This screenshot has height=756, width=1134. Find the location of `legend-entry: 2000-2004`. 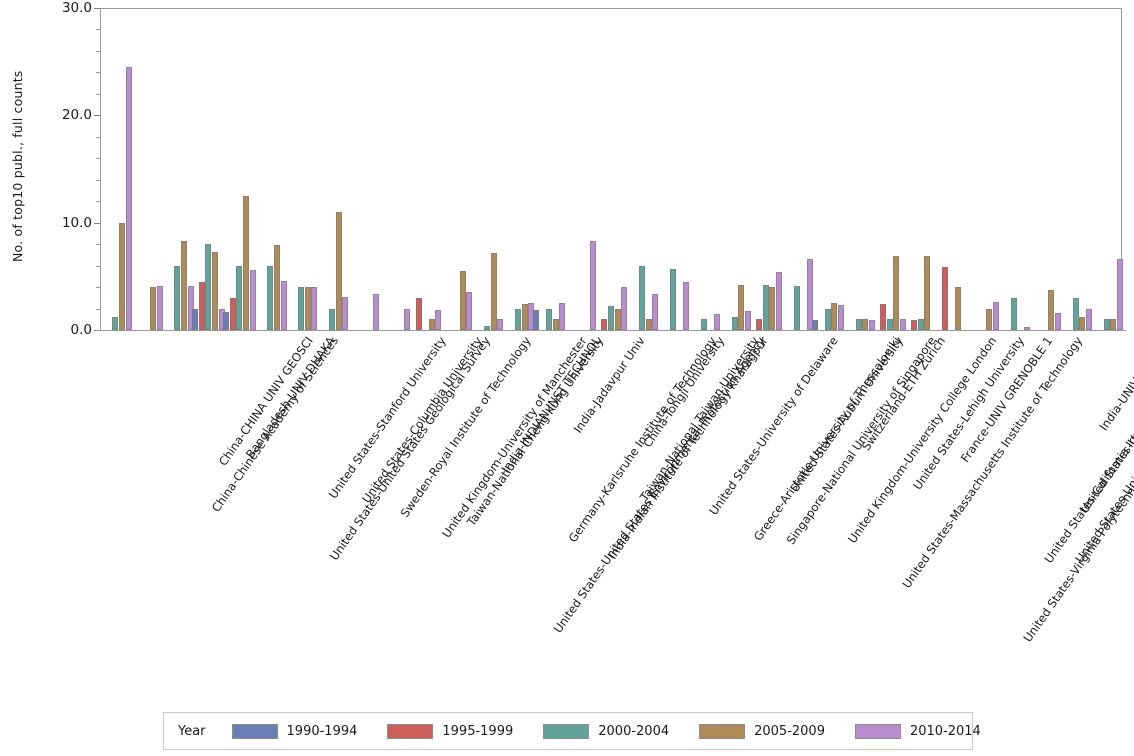

legend-entry: 2000-2004 is located at coordinates (606, 731).